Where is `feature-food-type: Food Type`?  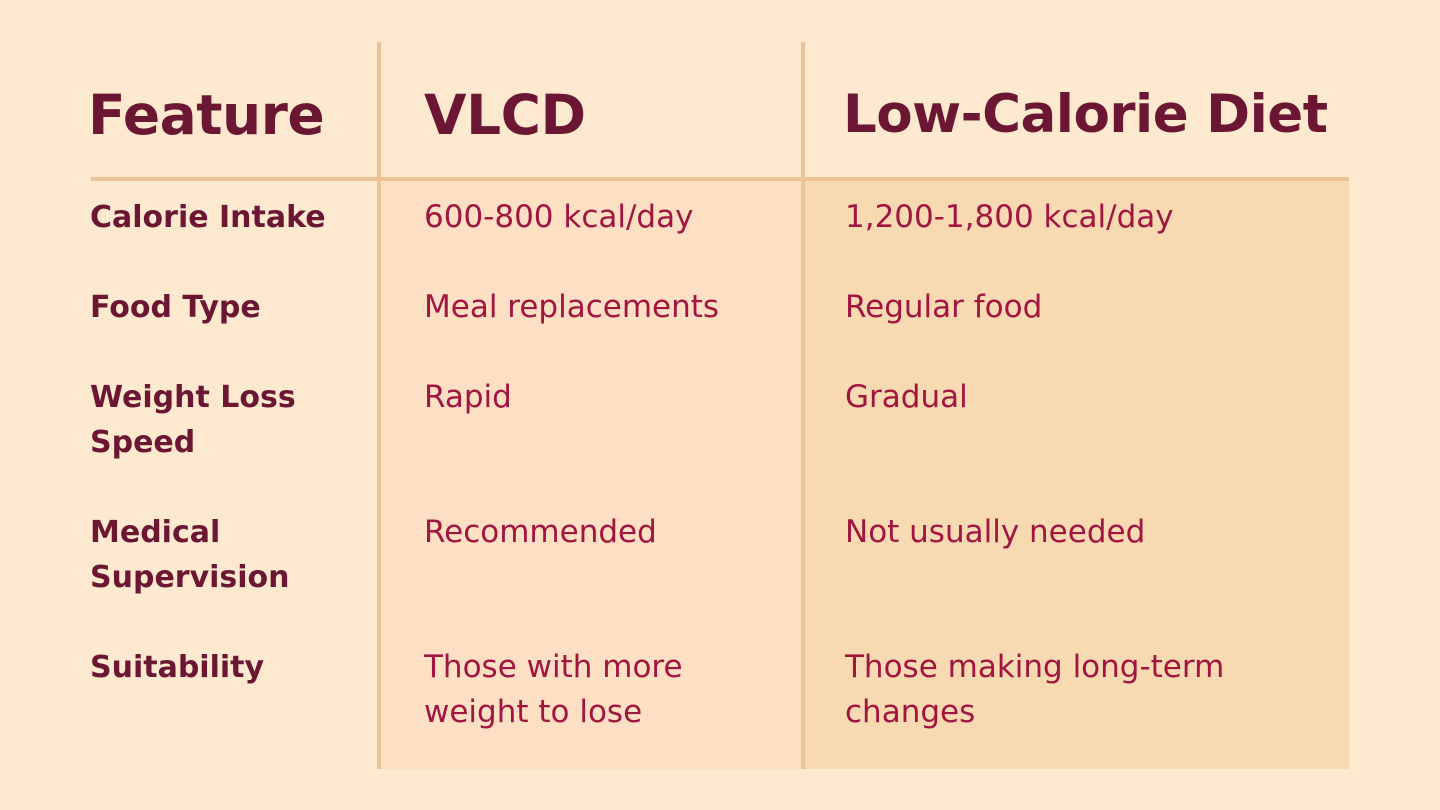 feature-food-type: Food Type is located at coordinates (175, 307).